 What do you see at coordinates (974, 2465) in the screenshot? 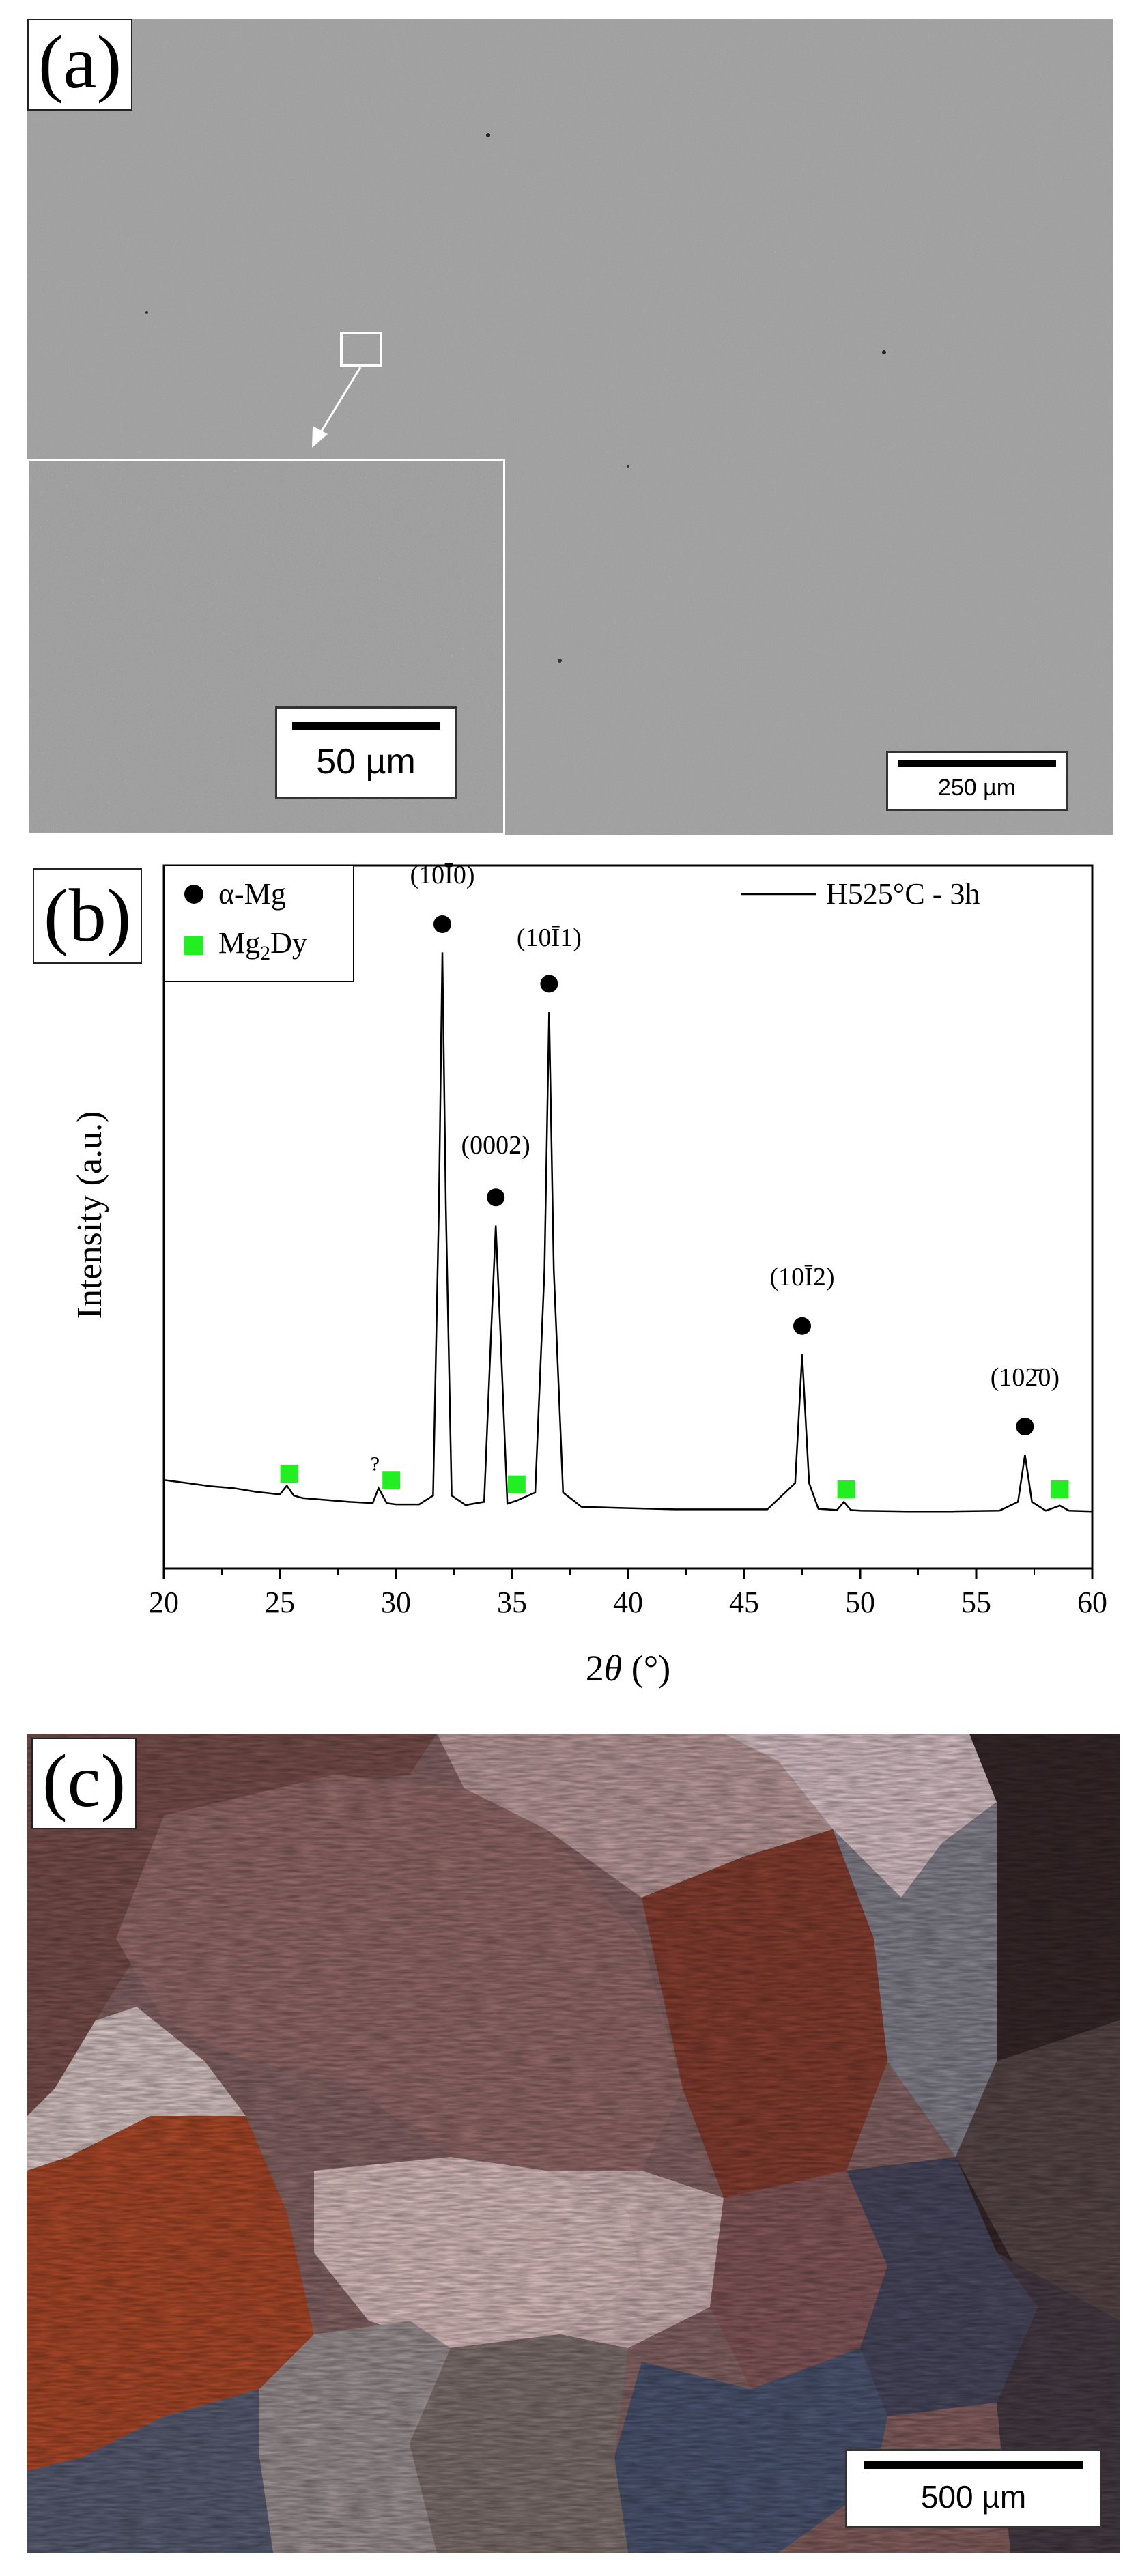
I see `panel-c-scale-line` at bounding box center [974, 2465].